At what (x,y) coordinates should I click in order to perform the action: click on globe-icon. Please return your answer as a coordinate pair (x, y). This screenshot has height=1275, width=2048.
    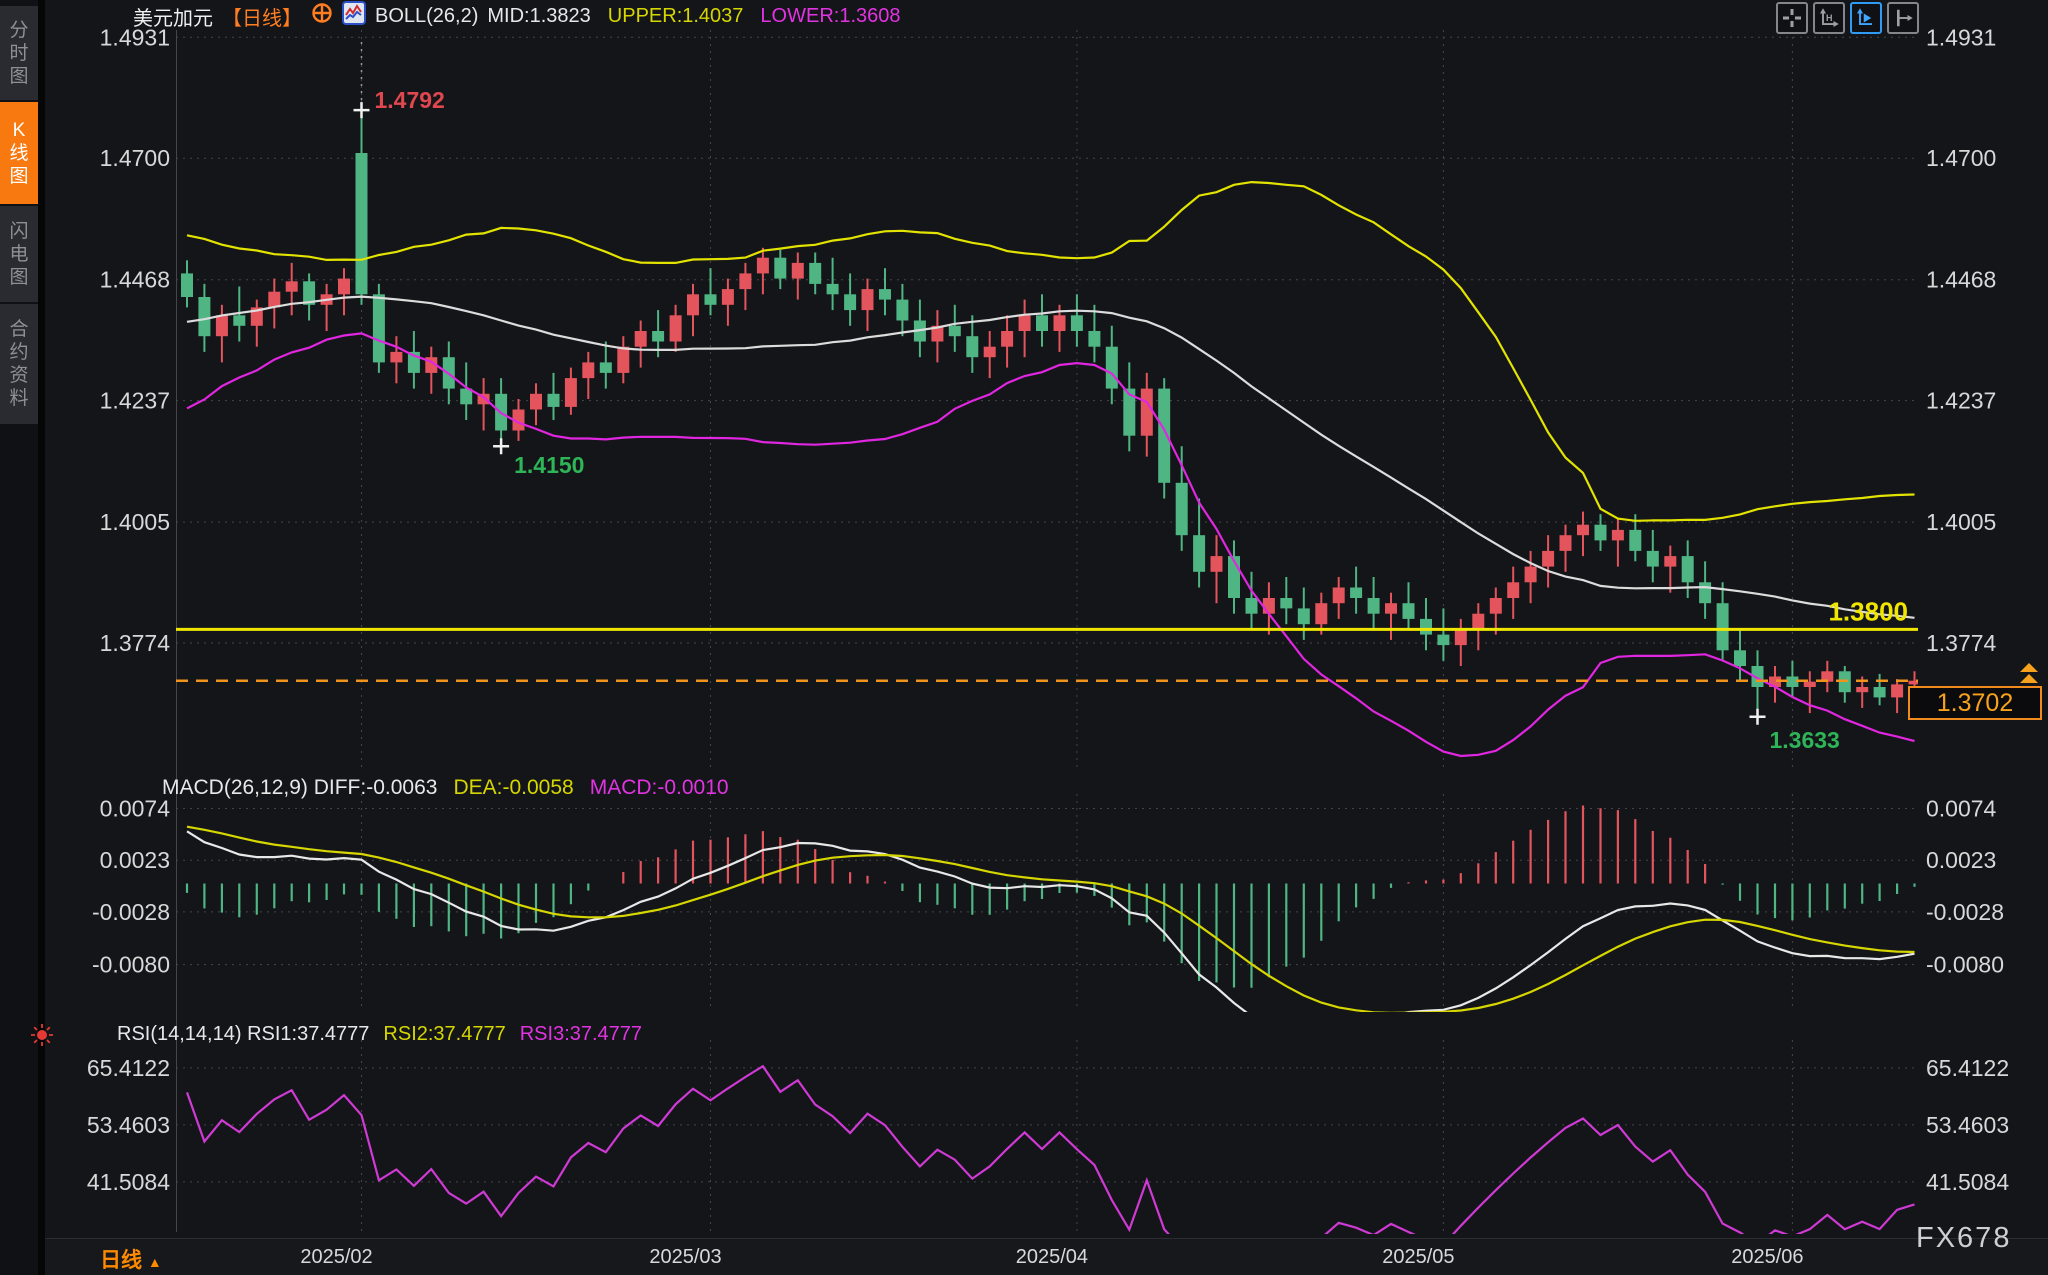
    Looking at the image, I should click on (322, 16).